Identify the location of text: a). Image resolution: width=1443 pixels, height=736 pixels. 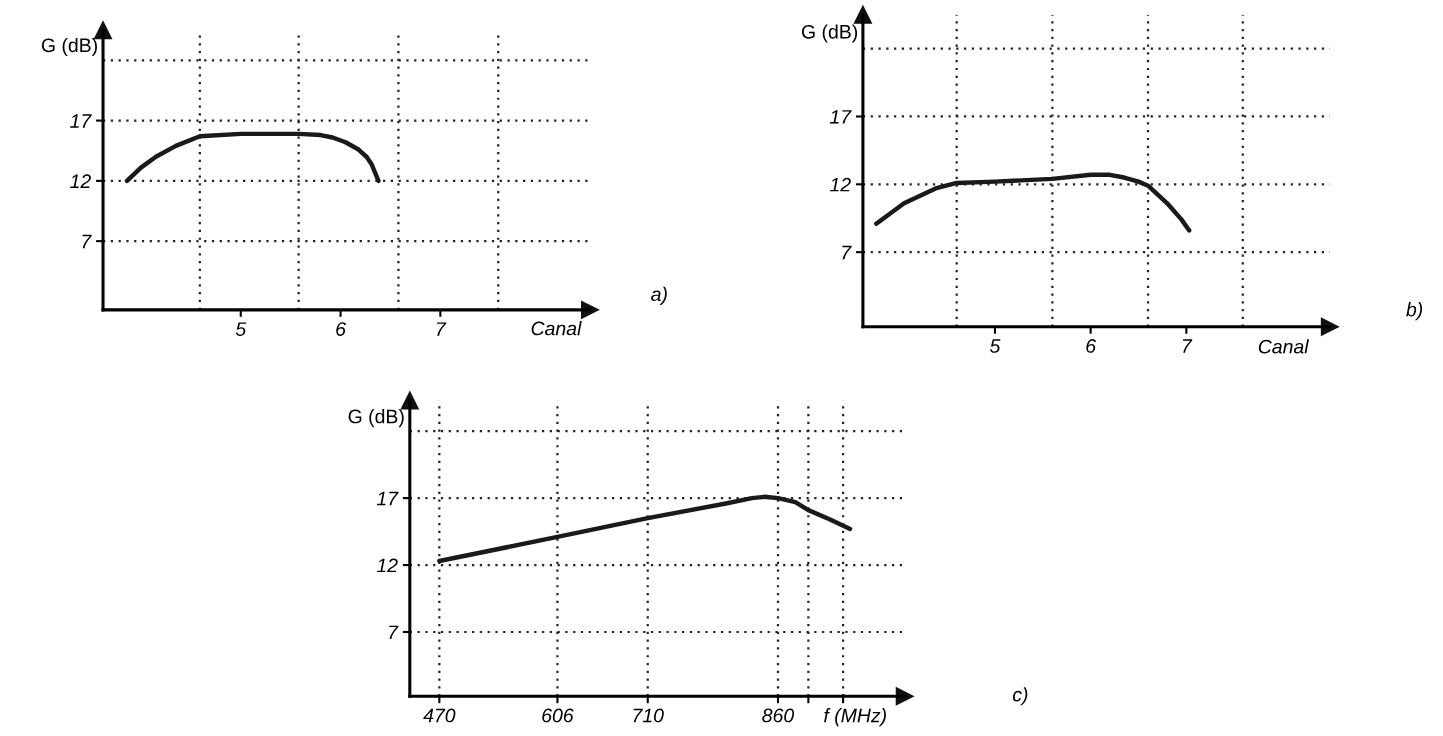
(659, 295).